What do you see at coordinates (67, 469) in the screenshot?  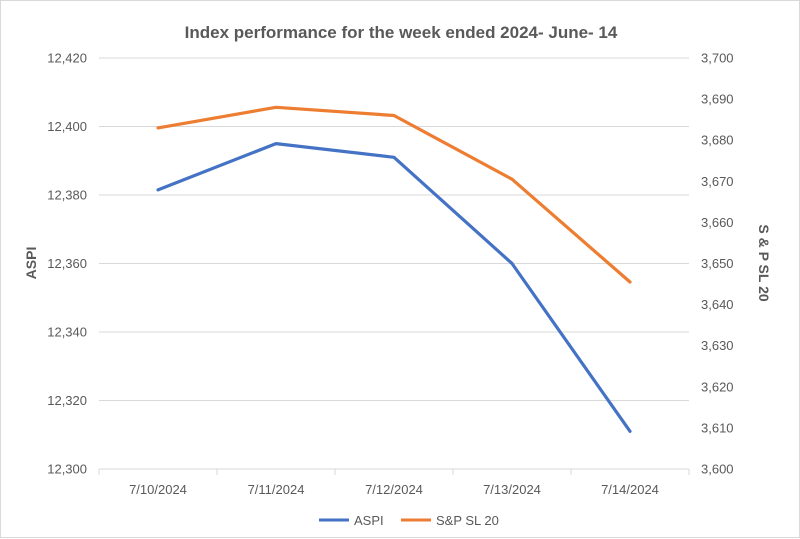 I see `left-tick-label: 12,300` at bounding box center [67, 469].